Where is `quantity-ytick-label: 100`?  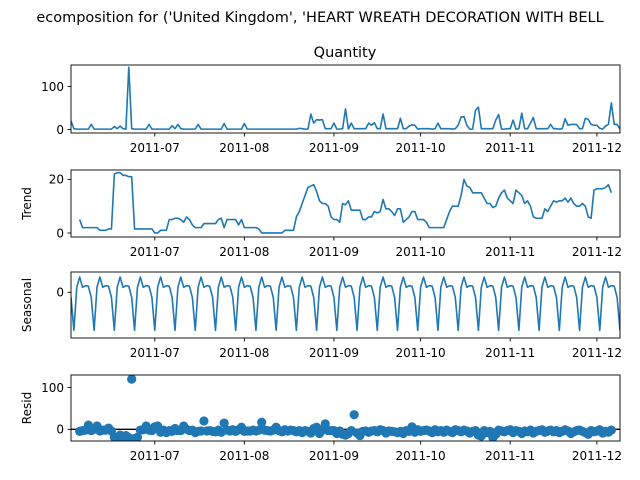 quantity-ytick-label: 100 is located at coordinates (52, 87).